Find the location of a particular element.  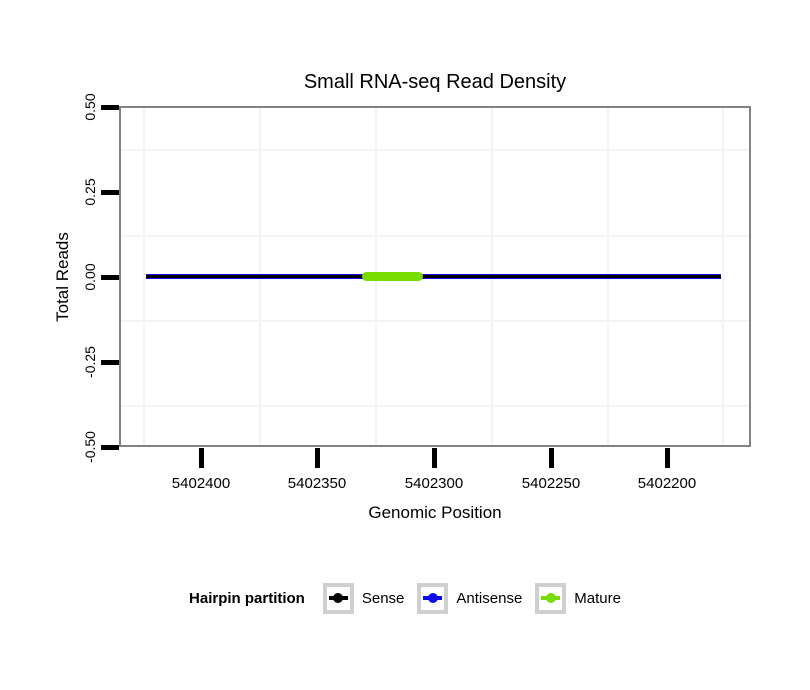

x-tick-label: 5402350 is located at coordinates (317, 483).